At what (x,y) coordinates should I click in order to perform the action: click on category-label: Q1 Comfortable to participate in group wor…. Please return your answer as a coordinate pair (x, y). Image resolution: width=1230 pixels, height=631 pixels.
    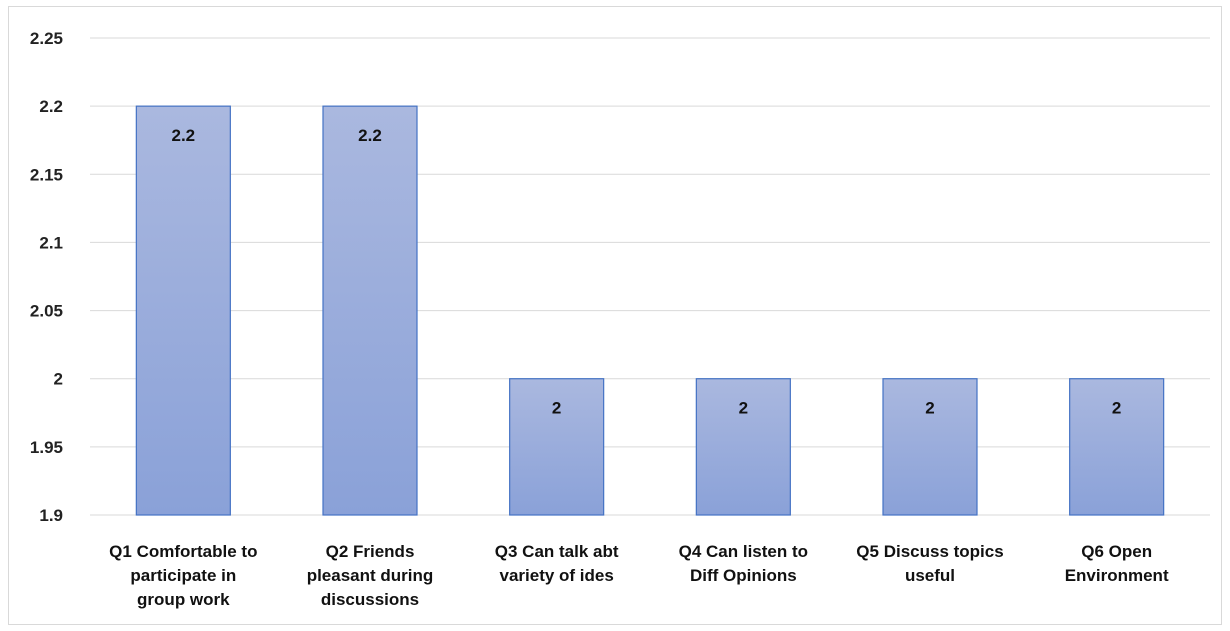
    Looking at the image, I should click on (183, 575).